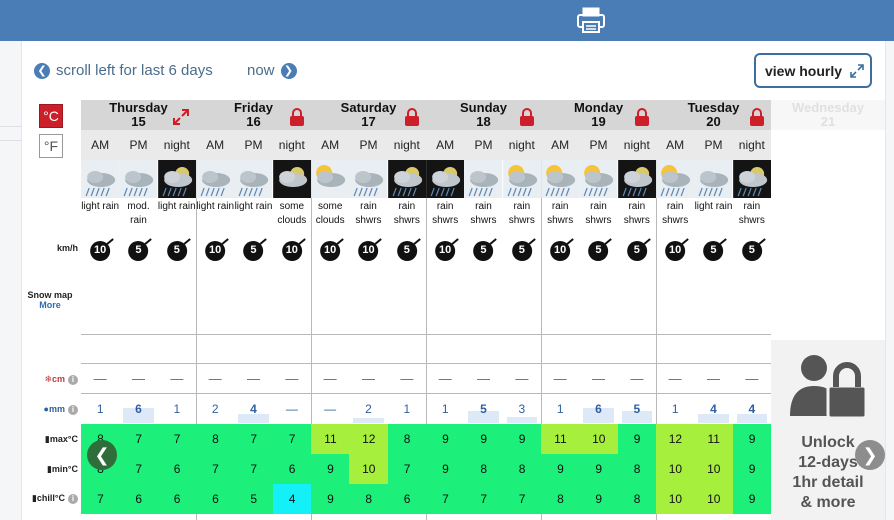  What do you see at coordinates (102, 455) in the screenshot?
I see `scroll-left-arrow: ❮` at bounding box center [102, 455].